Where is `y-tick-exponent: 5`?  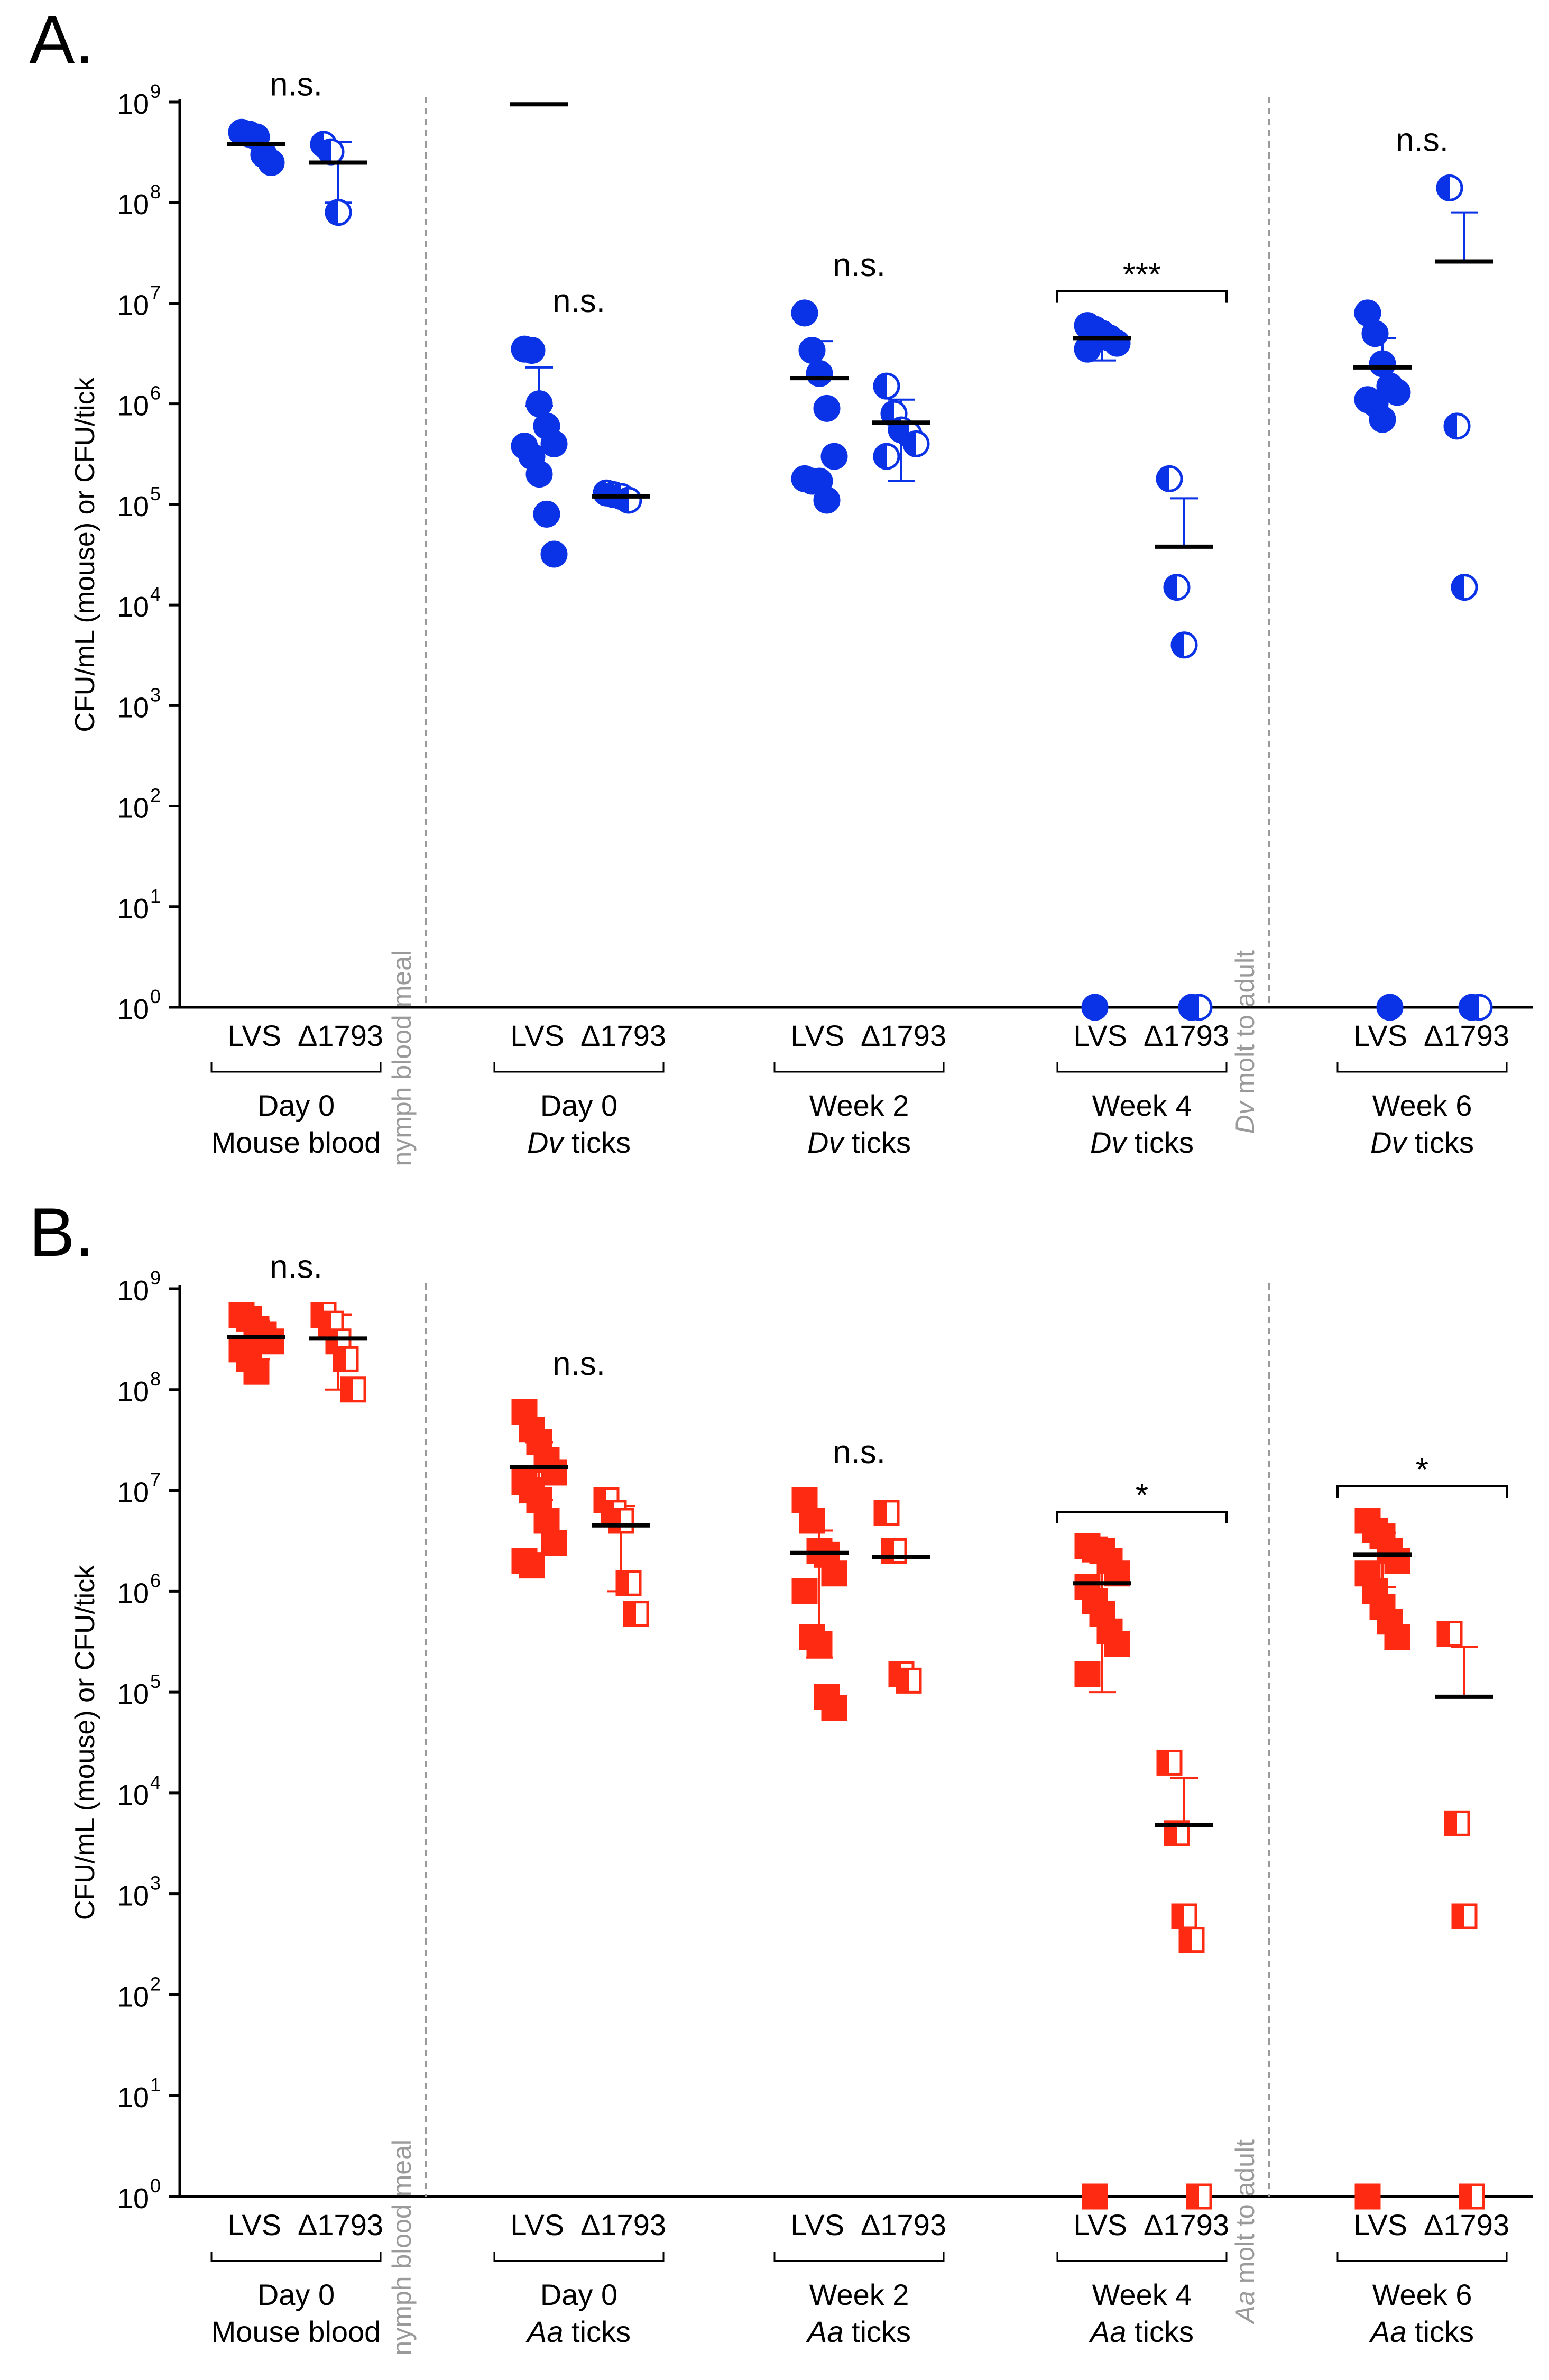
y-tick-exponent: 5 is located at coordinates (155, 1681).